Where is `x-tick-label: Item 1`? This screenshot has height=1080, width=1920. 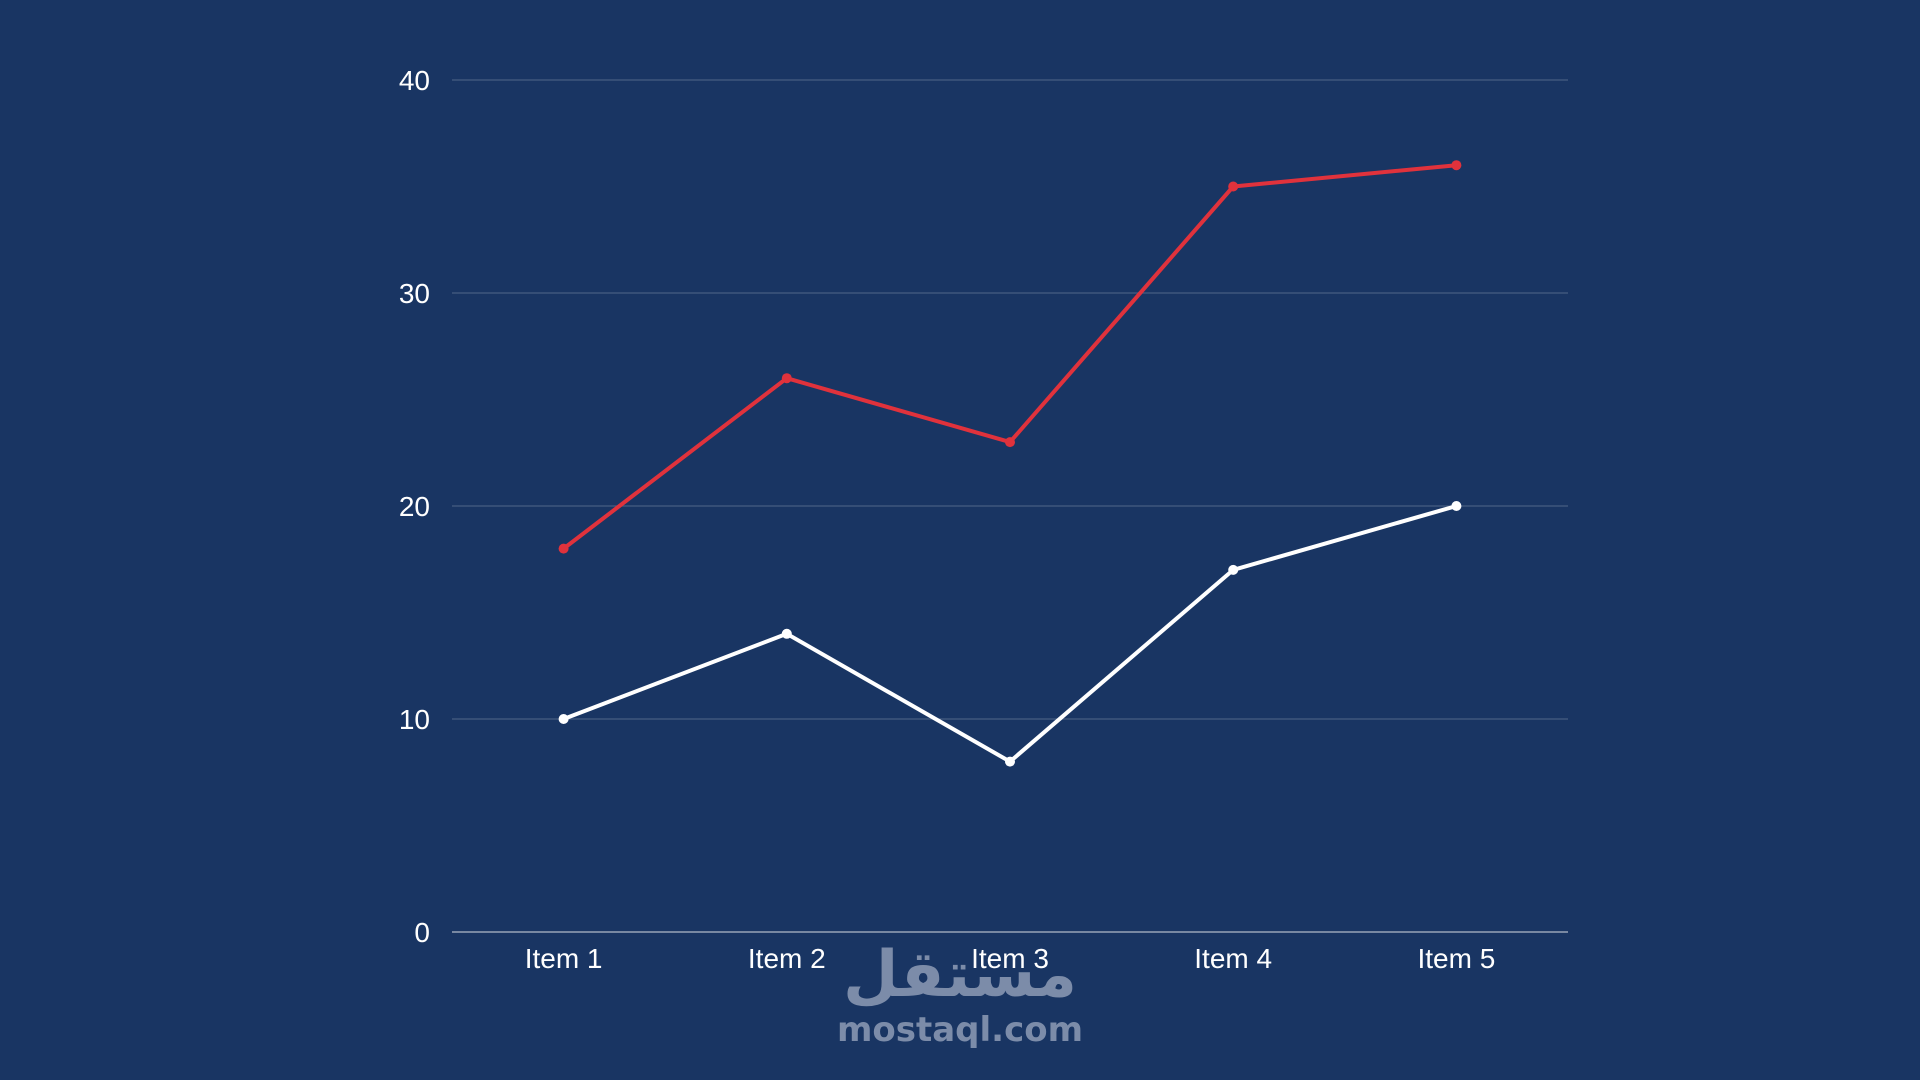
x-tick-label: Item 1 is located at coordinates (564, 958).